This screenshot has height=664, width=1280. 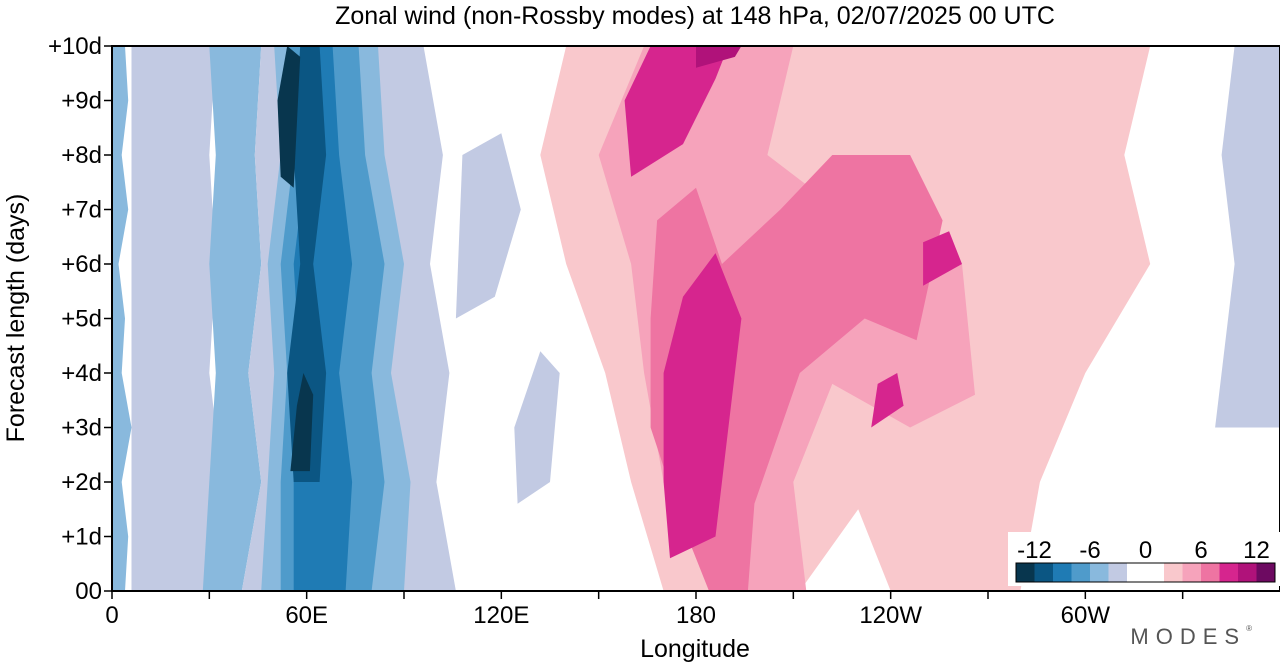 I want to click on y-tick-label: 00, so click(x=88, y=591).